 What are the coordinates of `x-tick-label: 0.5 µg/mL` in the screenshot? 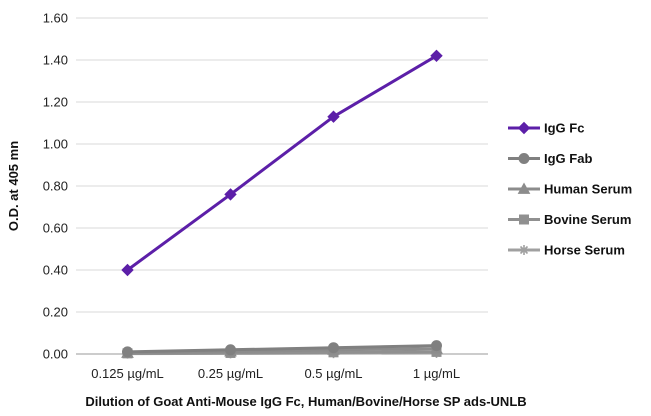 It's located at (333, 373).